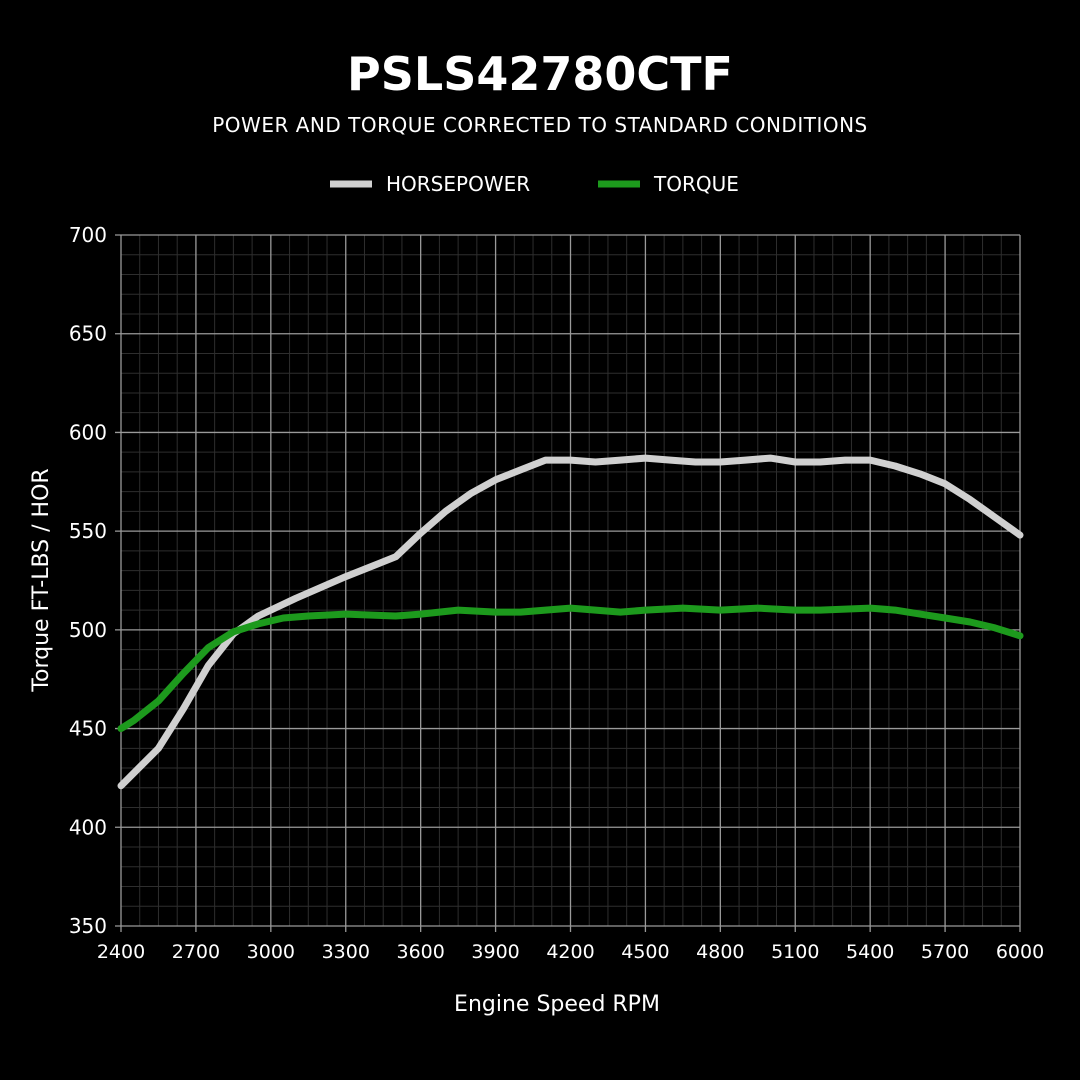 The width and height of the screenshot is (1080, 1080). Describe the element at coordinates (88, 926) in the screenshot. I see `y-tick-label: 350` at that location.